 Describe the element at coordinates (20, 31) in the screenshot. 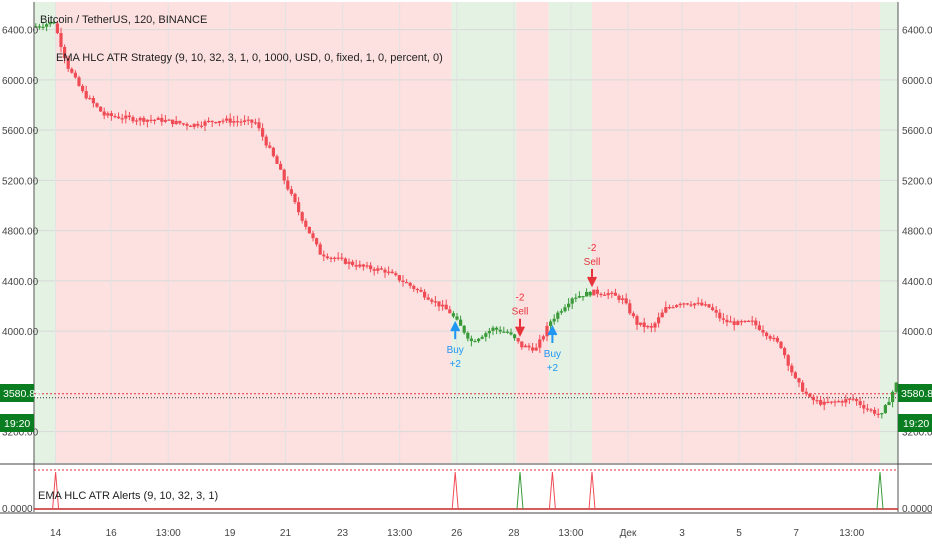

I see `y-tick-label-left: 6400.00` at that location.